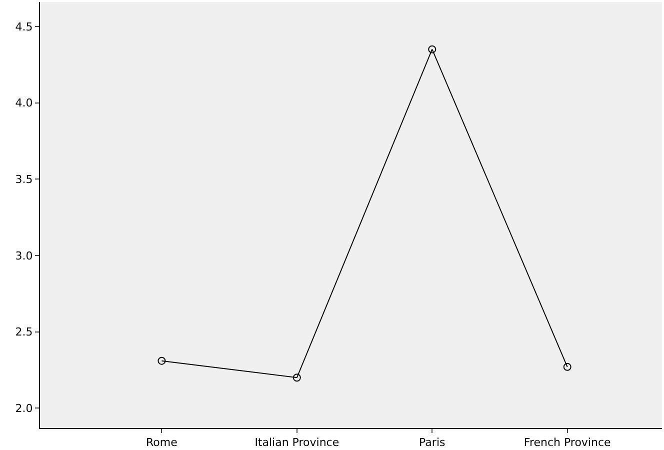  What do you see at coordinates (432, 443) in the screenshot?
I see `x-tick-label: Paris` at bounding box center [432, 443].